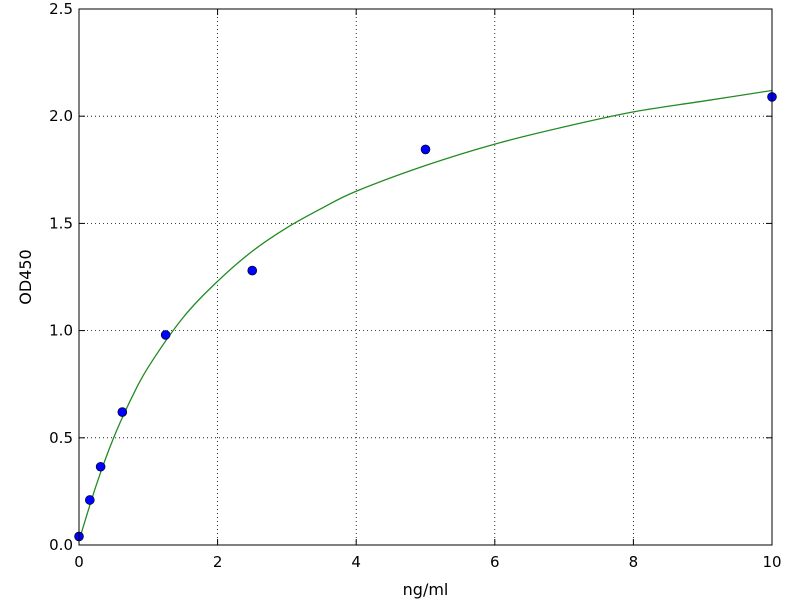 Image resolution: width=800 pixels, height=600 pixels. What do you see at coordinates (634, 562) in the screenshot?
I see `x-tick-label: 8` at bounding box center [634, 562].